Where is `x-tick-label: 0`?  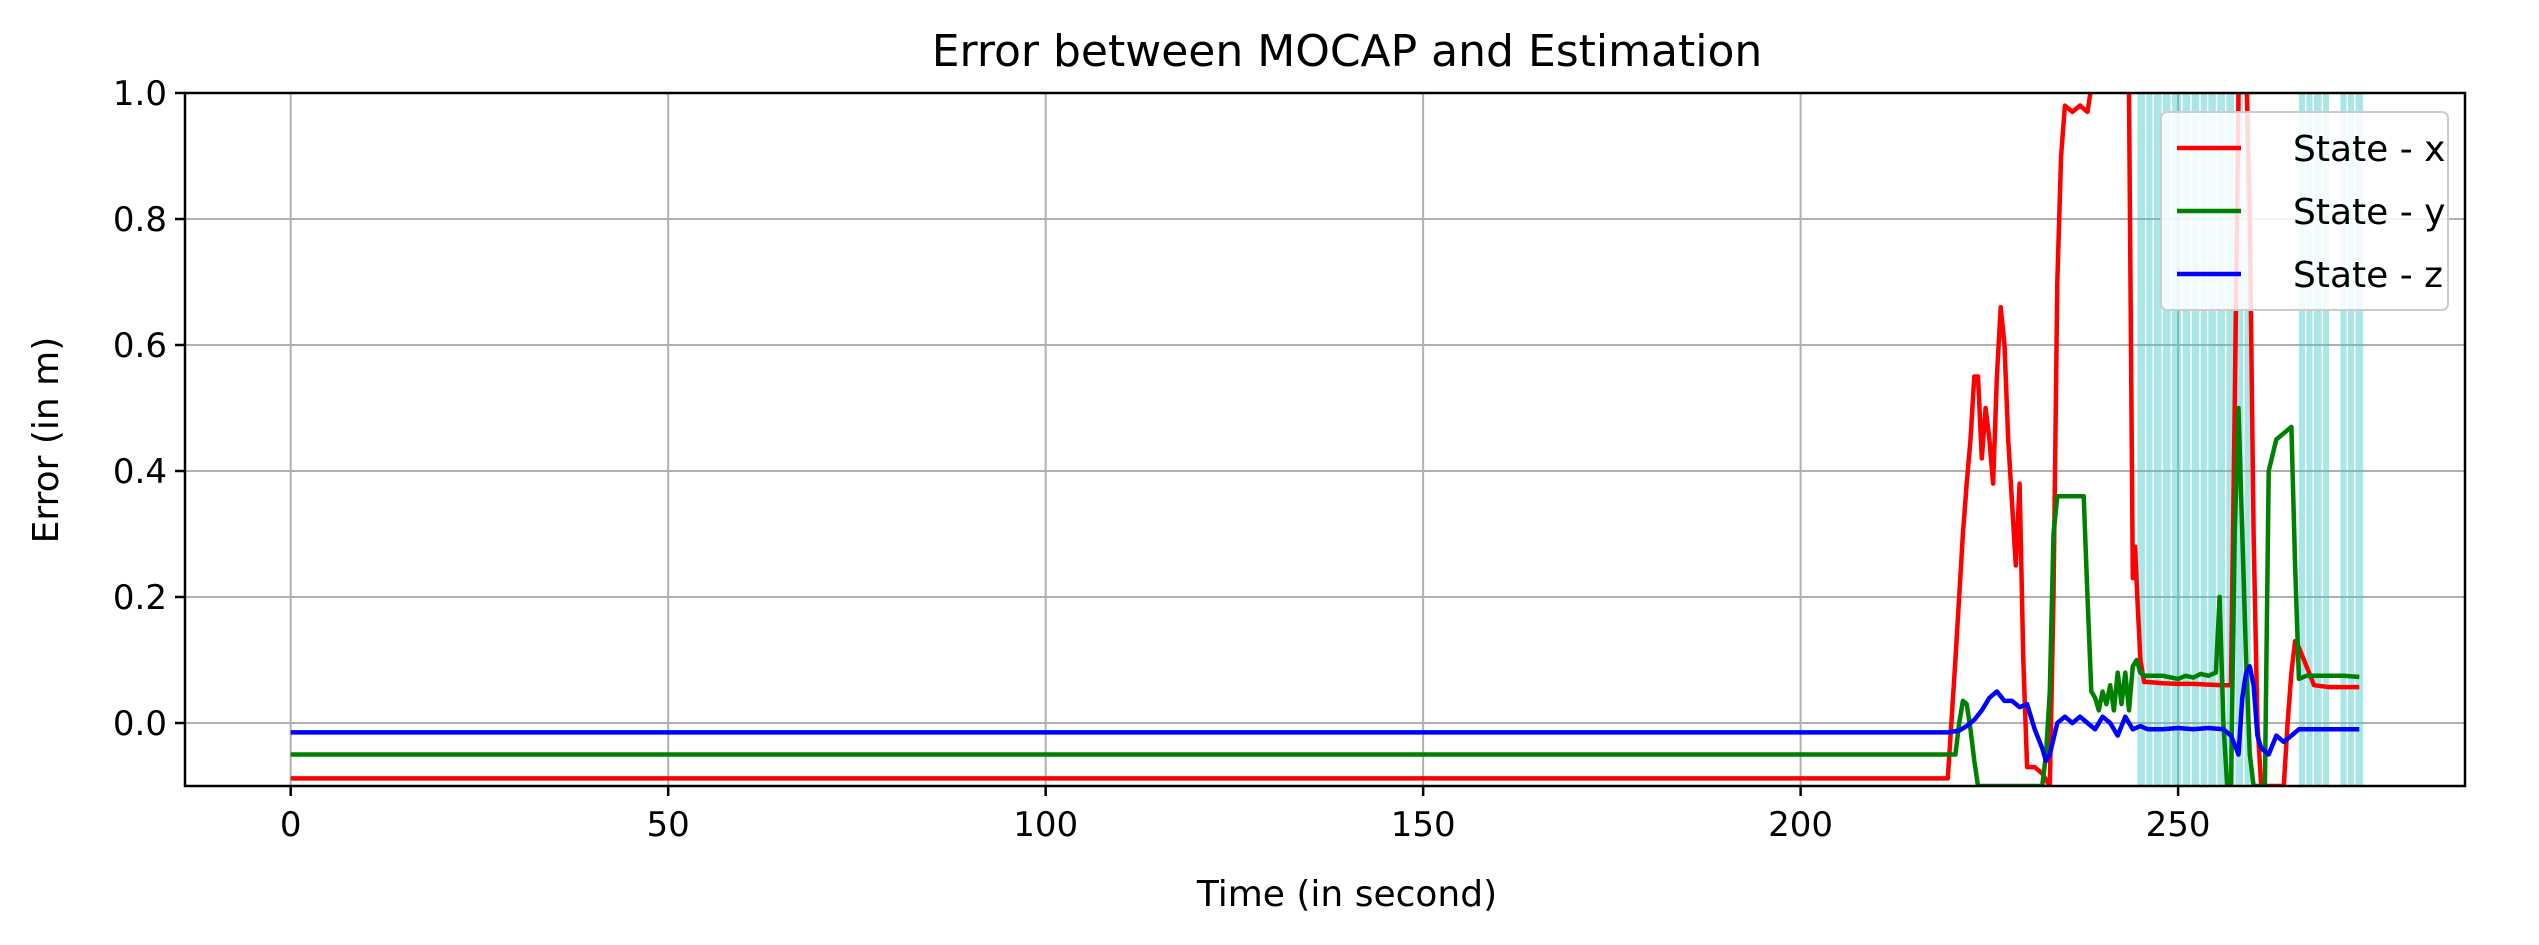 x-tick-label: 0 is located at coordinates (291, 825).